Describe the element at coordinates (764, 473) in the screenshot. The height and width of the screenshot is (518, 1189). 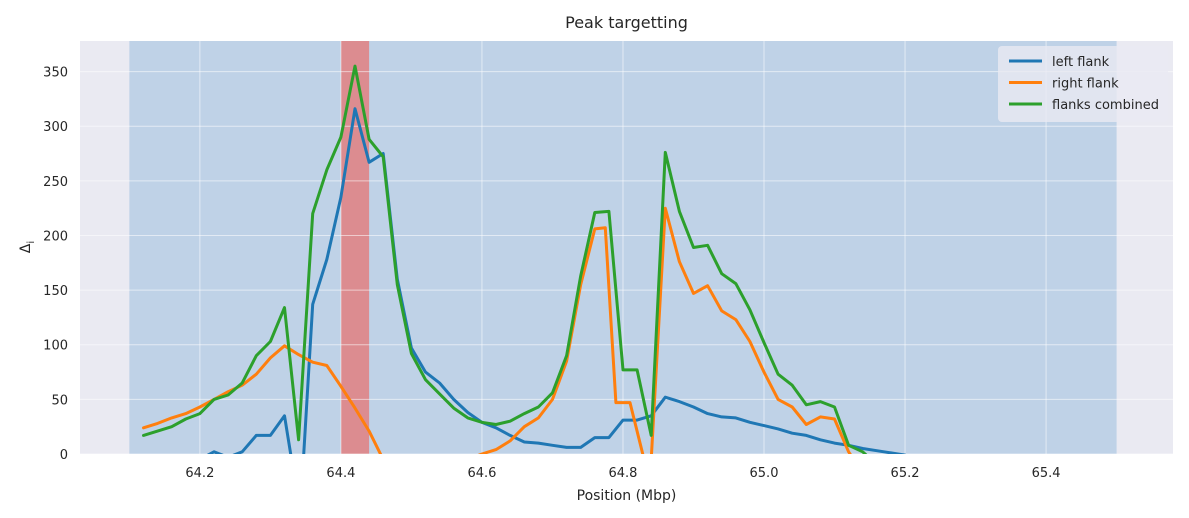
I see `x-tick-label: 65.0` at that location.